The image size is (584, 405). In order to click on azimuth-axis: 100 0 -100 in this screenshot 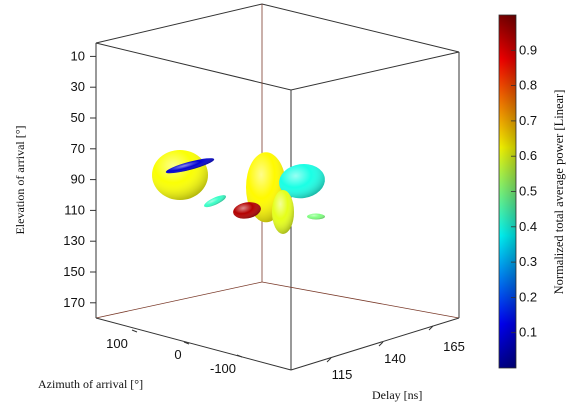, I will do `click(174, 352)`.